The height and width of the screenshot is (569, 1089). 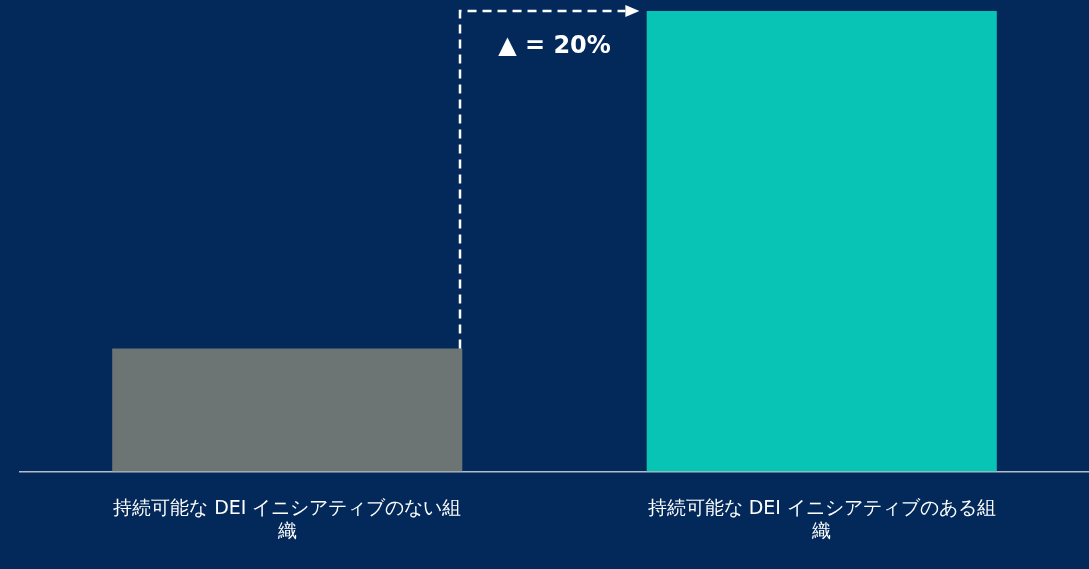 What do you see at coordinates (554, 45) in the screenshot?
I see `annotation: ▲ = 20%` at bounding box center [554, 45].